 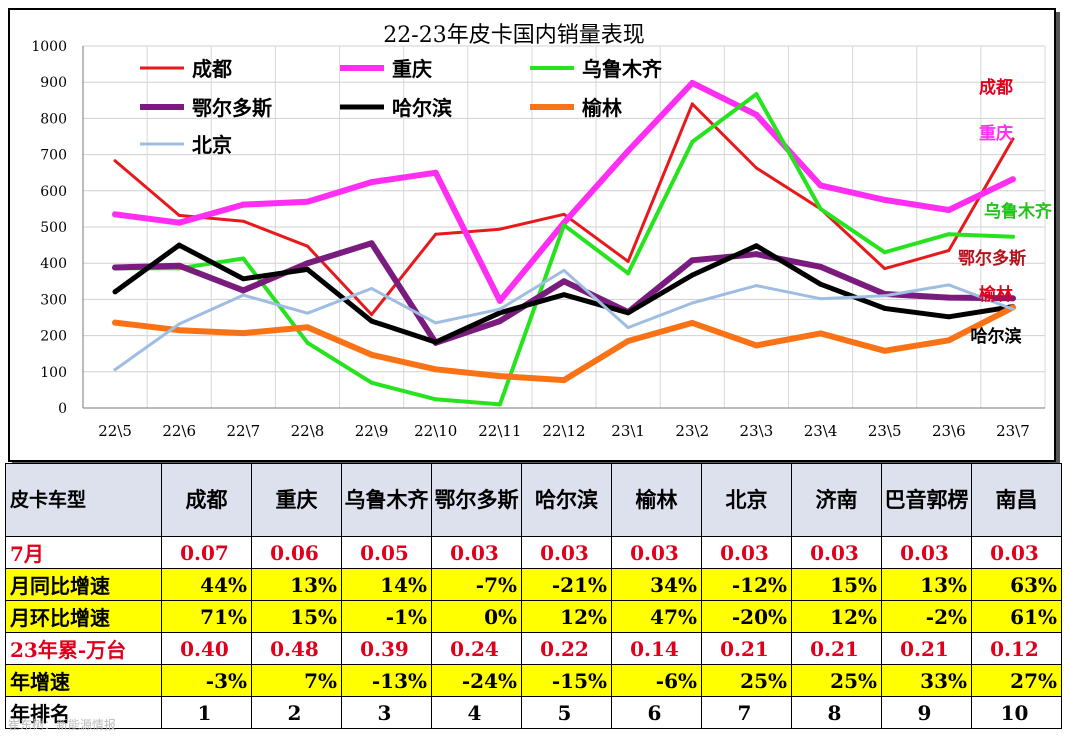 I want to click on legend-label: 鄂尔多斯, so click(x=232, y=108).